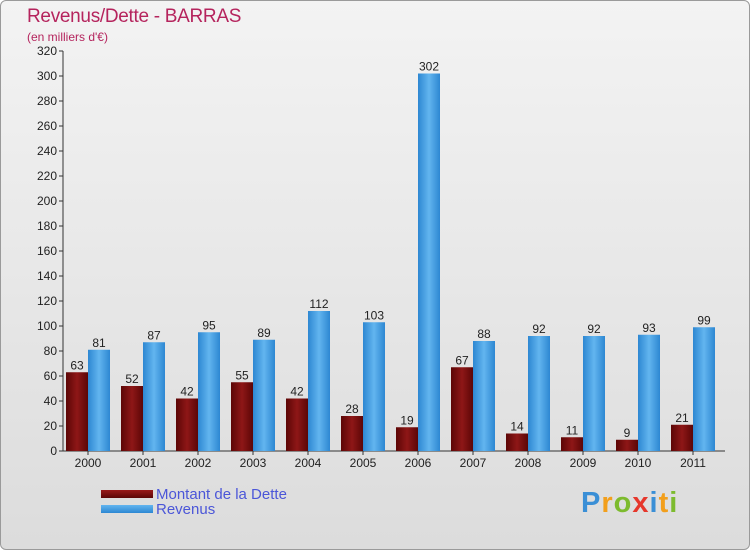 Image resolution: width=750 pixels, height=550 pixels. Describe the element at coordinates (429, 67) in the screenshot. I see `data-label-revenus-2006: 302` at that location.